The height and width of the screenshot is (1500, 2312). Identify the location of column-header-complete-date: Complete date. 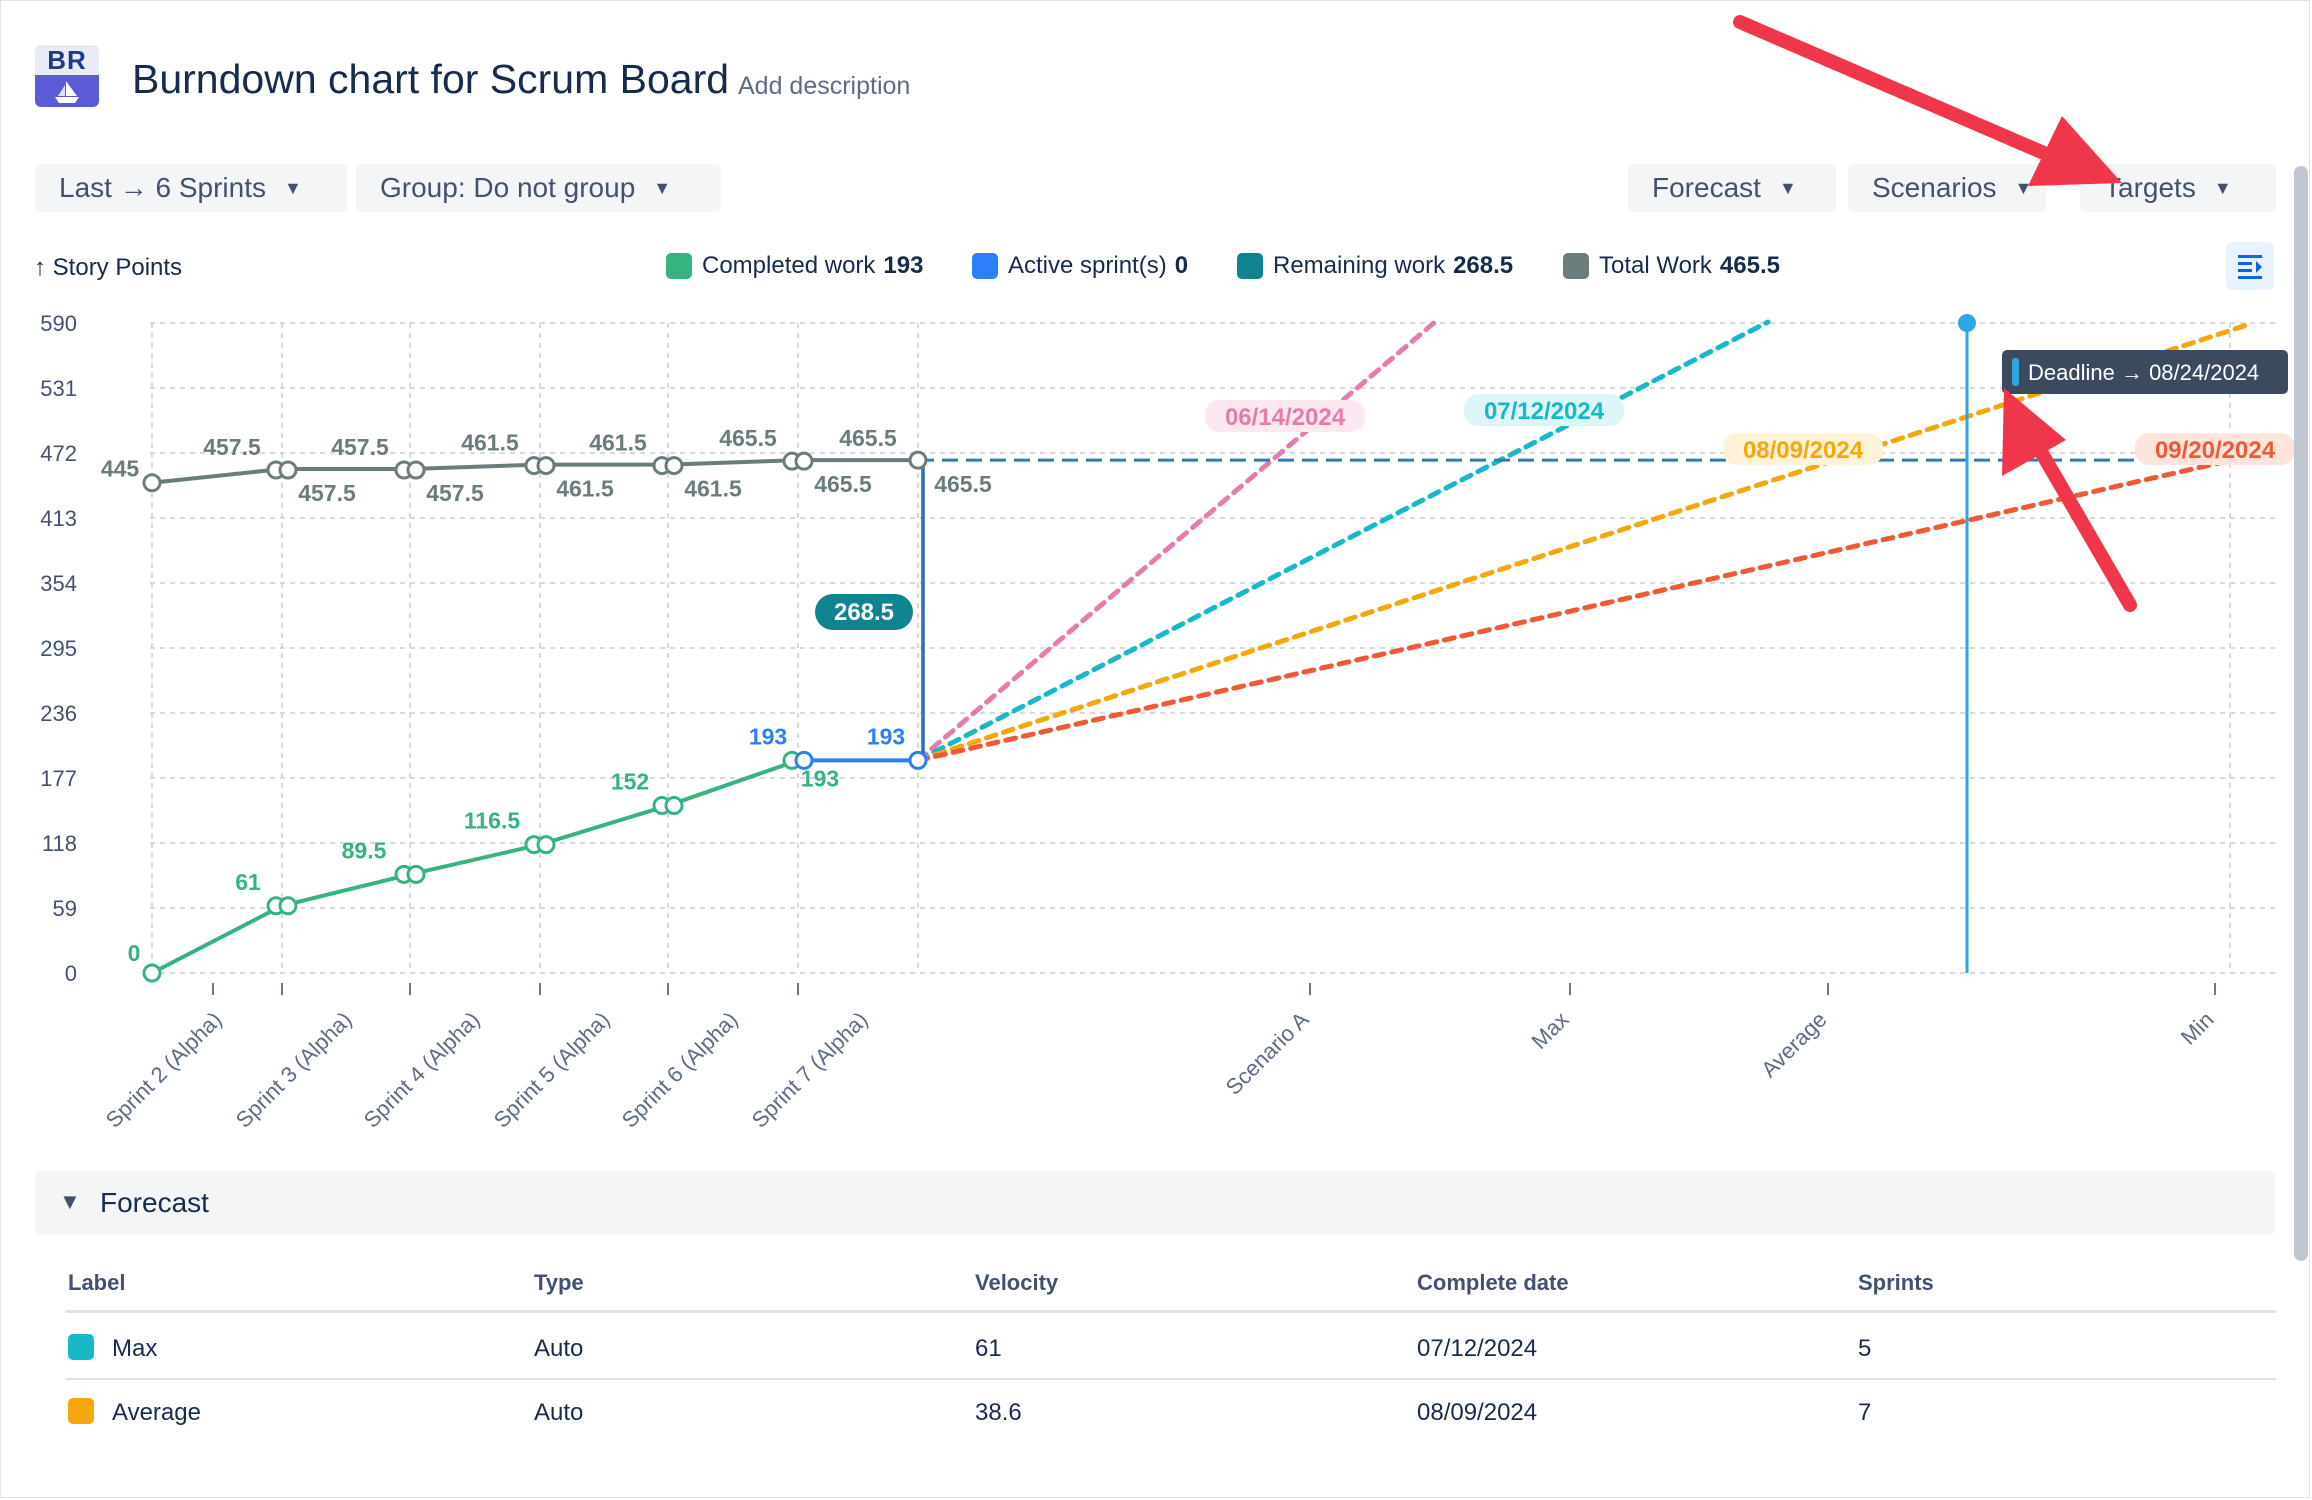
(1493, 1282).